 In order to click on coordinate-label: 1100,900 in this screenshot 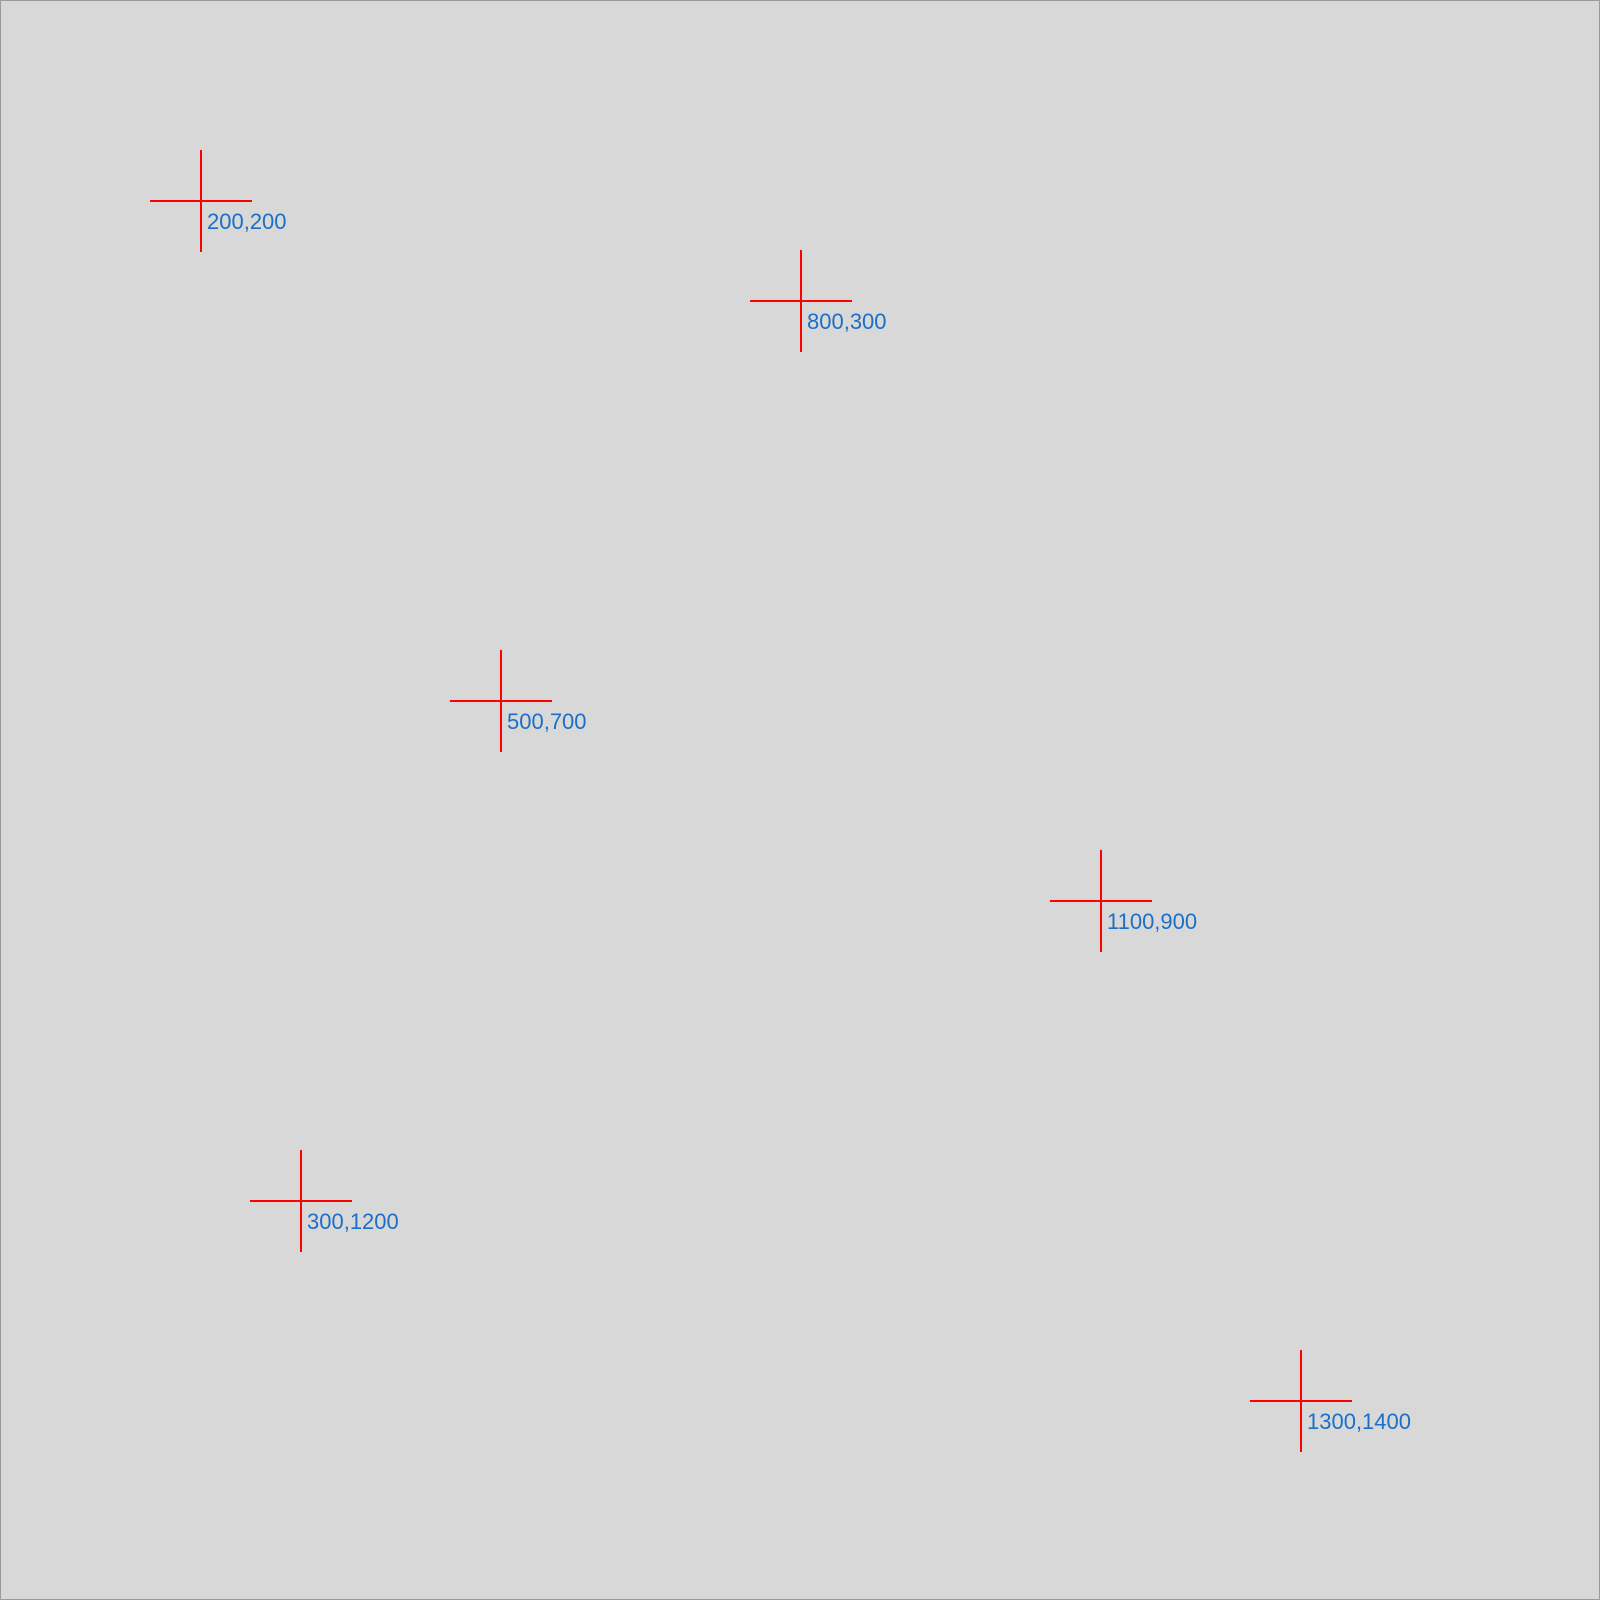, I will do `click(1152, 921)`.